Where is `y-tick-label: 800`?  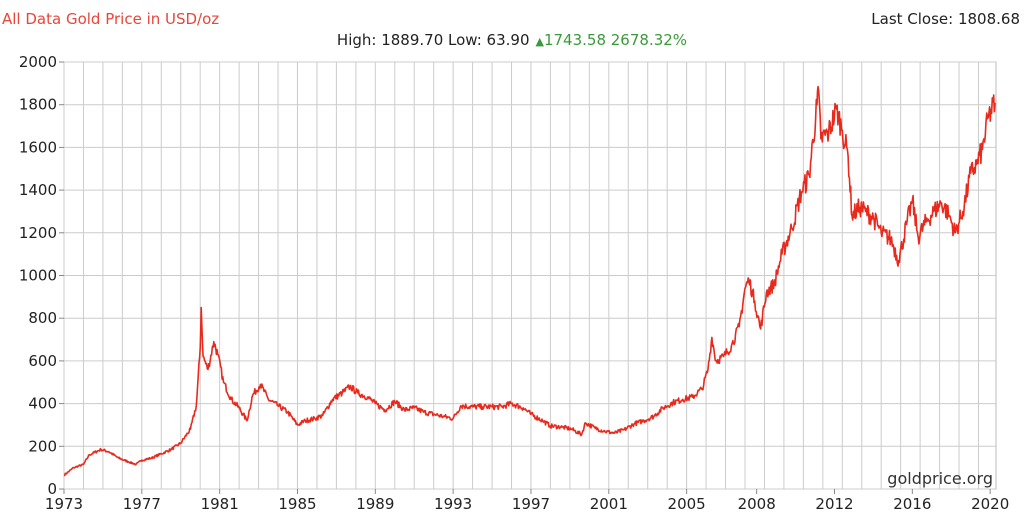
y-tick-label: 800 is located at coordinates (42, 318).